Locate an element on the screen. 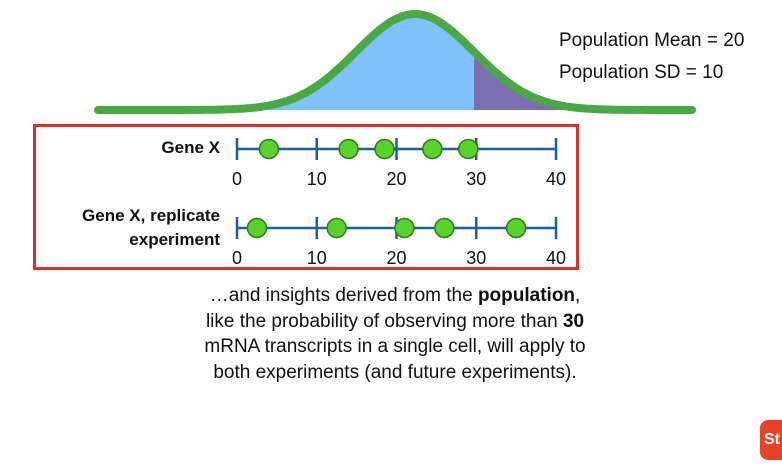 Image resolution: width=782 pixels, height=466 pixels. population-sd-label: Population SD = 10 is located at coordinates (641, 72).